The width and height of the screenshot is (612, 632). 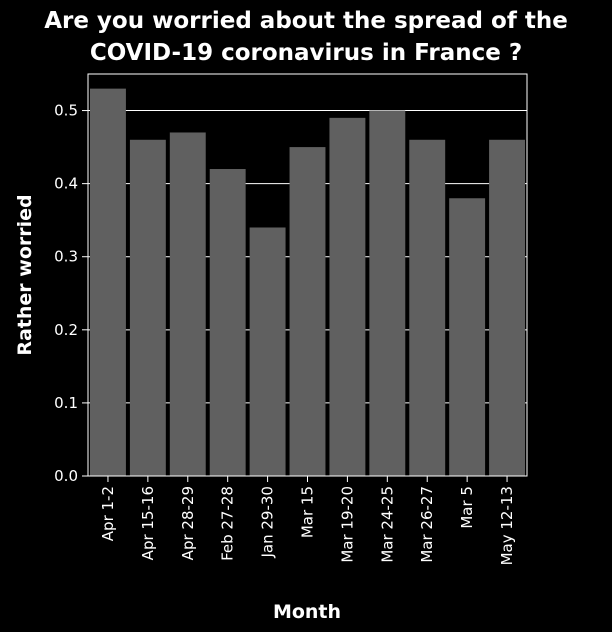 I want to click on y-tick-label: 0.4, so click(x=66, y=184).